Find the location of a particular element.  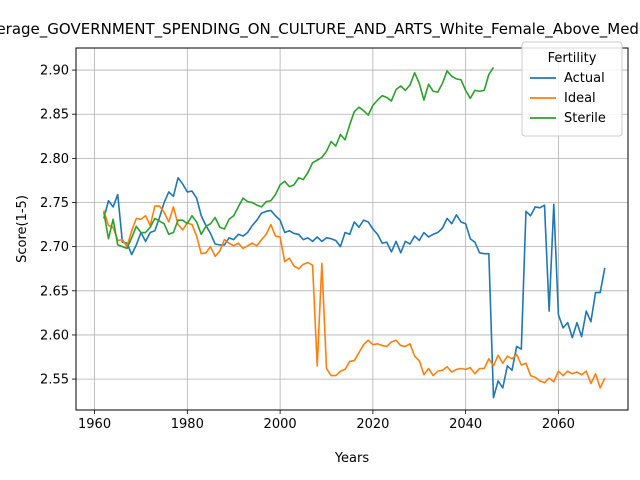

x-tick-label: 1960 is located at coordinates (94, 424).